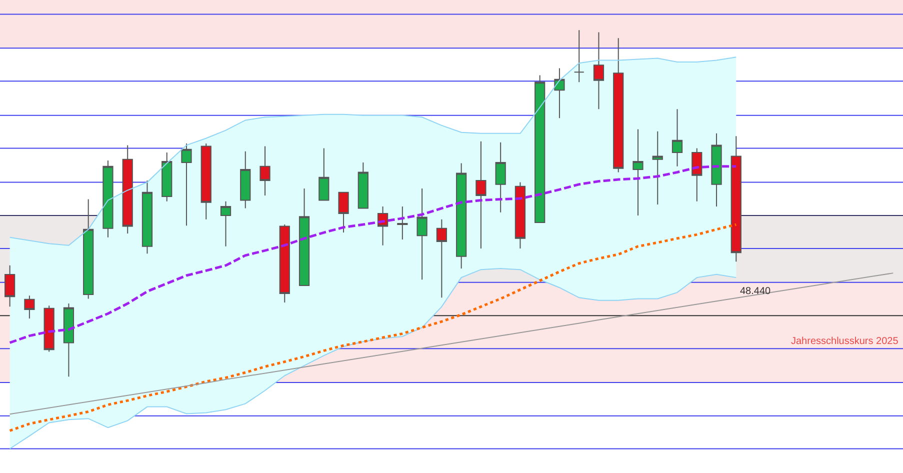 This screenshot has width=903, height=473. What do you see at coordinates (756, 291) in the screenshot?
I see `annotation: 48.440` at bounding box center [756, 291].